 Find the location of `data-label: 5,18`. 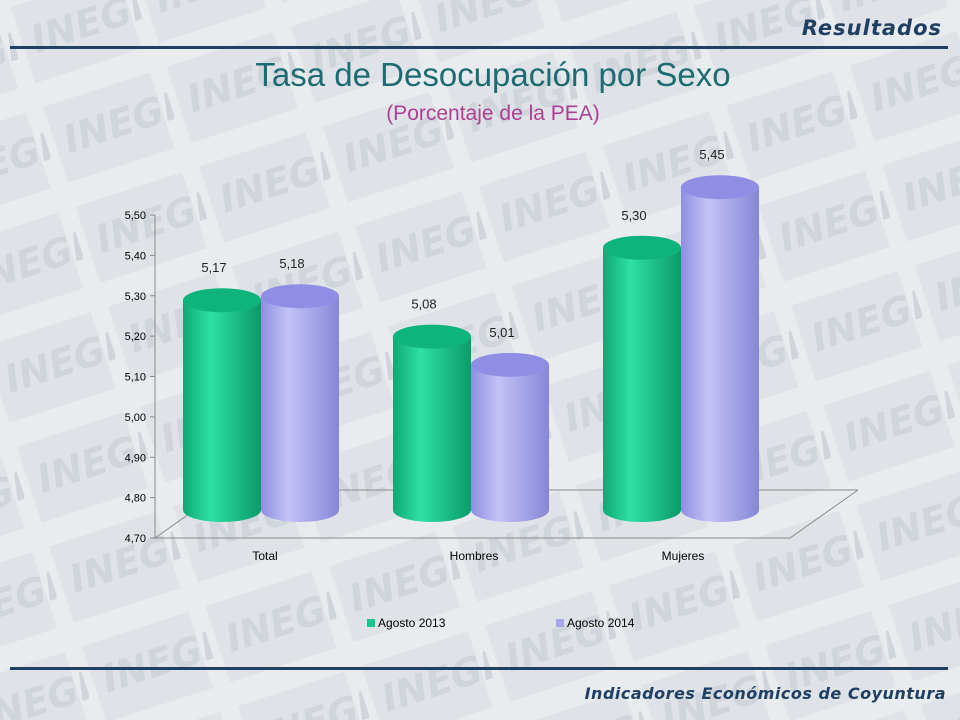

data-label: 5,18 is located at coordinates (291, 263).